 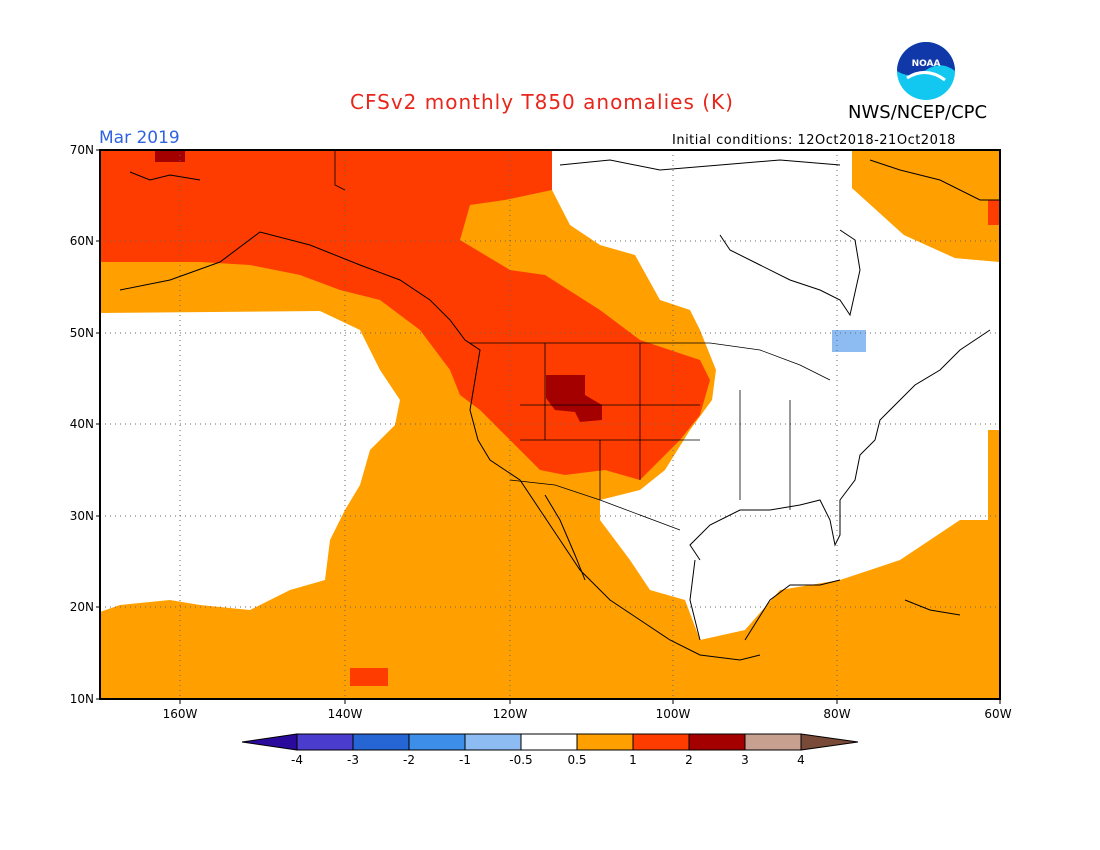 I want to click on valid-month-label: Mar 2019, so click(x=139, y=138).